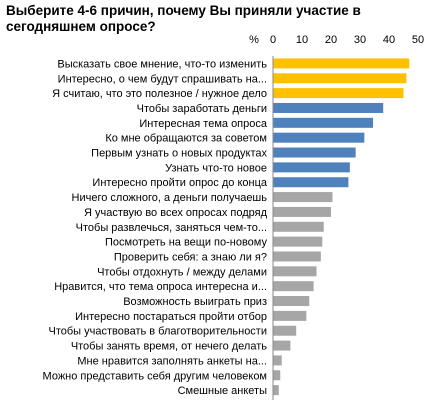 This screenshot has width=434, height=405. What do you see at coordinates (155, 376) in the screenshot?
I see `category-label: Можно представить себя другим человеком` at bounding box center [155, 376].